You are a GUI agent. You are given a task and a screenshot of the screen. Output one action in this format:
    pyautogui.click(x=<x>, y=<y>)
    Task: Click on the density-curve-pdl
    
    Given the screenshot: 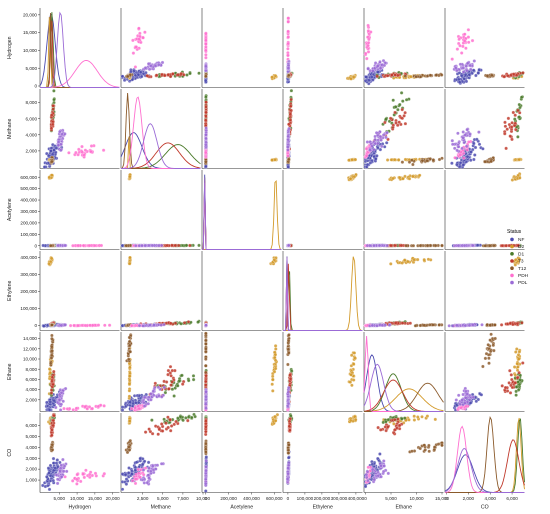 What is the action you would take?
    pyautogui.click(x=323, y=294)
    